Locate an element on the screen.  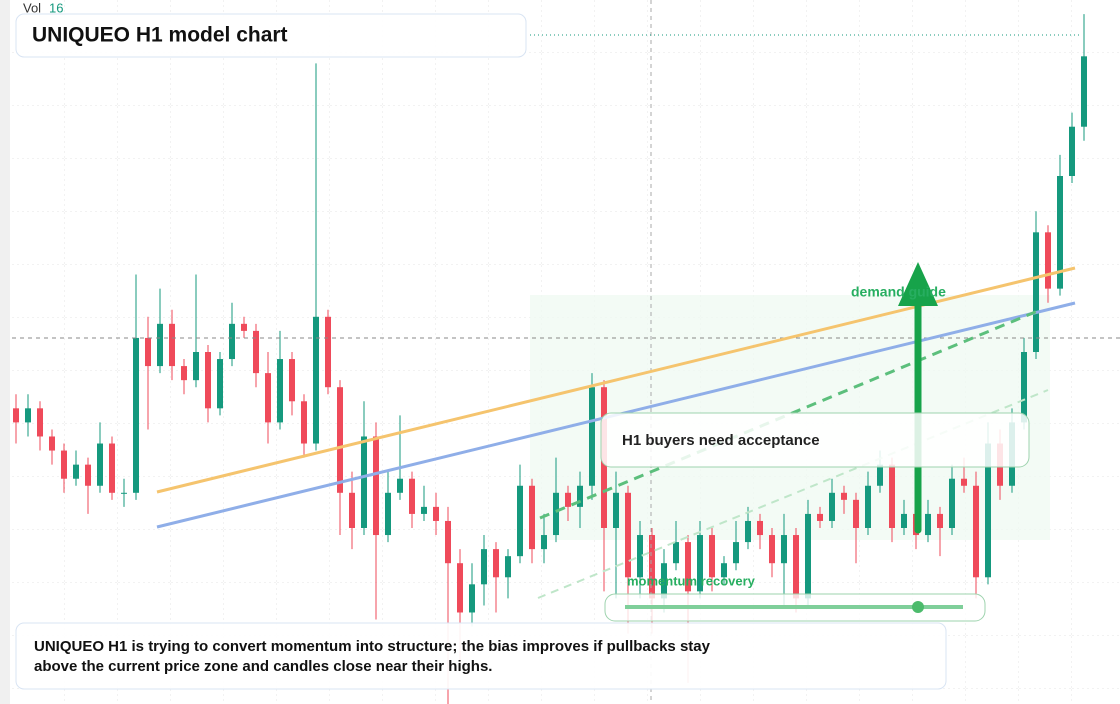
left-edge is located at coordinates (5, 352).